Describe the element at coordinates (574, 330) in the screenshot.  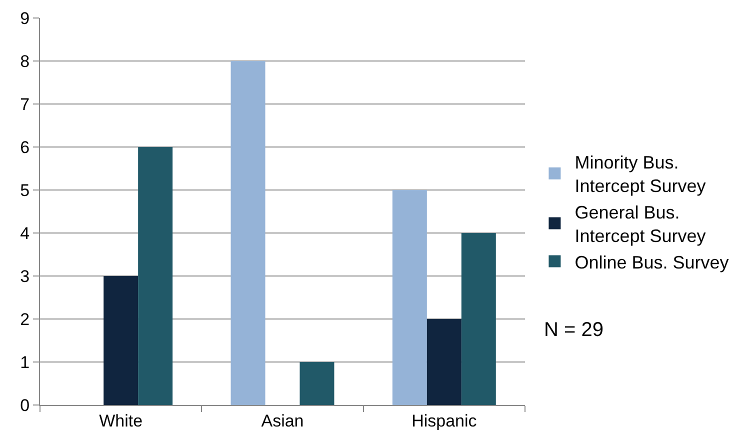
I see `text: N = 29` at that location.